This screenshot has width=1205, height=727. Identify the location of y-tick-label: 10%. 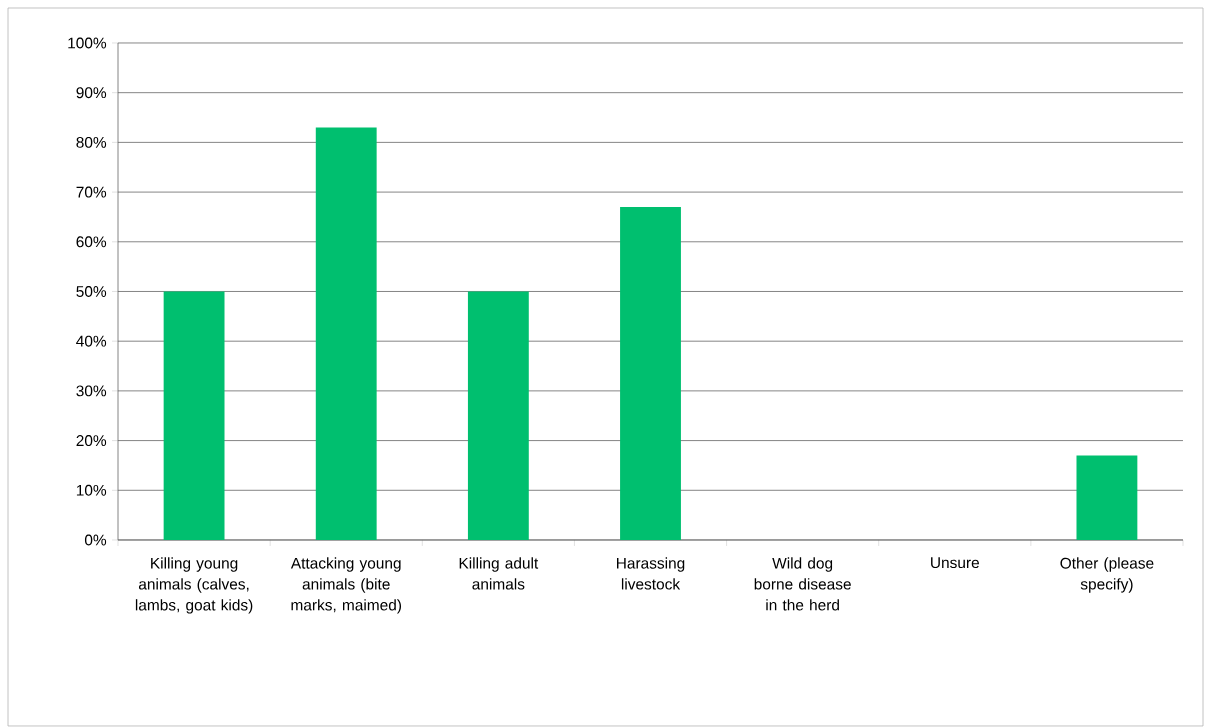
(91, 490).